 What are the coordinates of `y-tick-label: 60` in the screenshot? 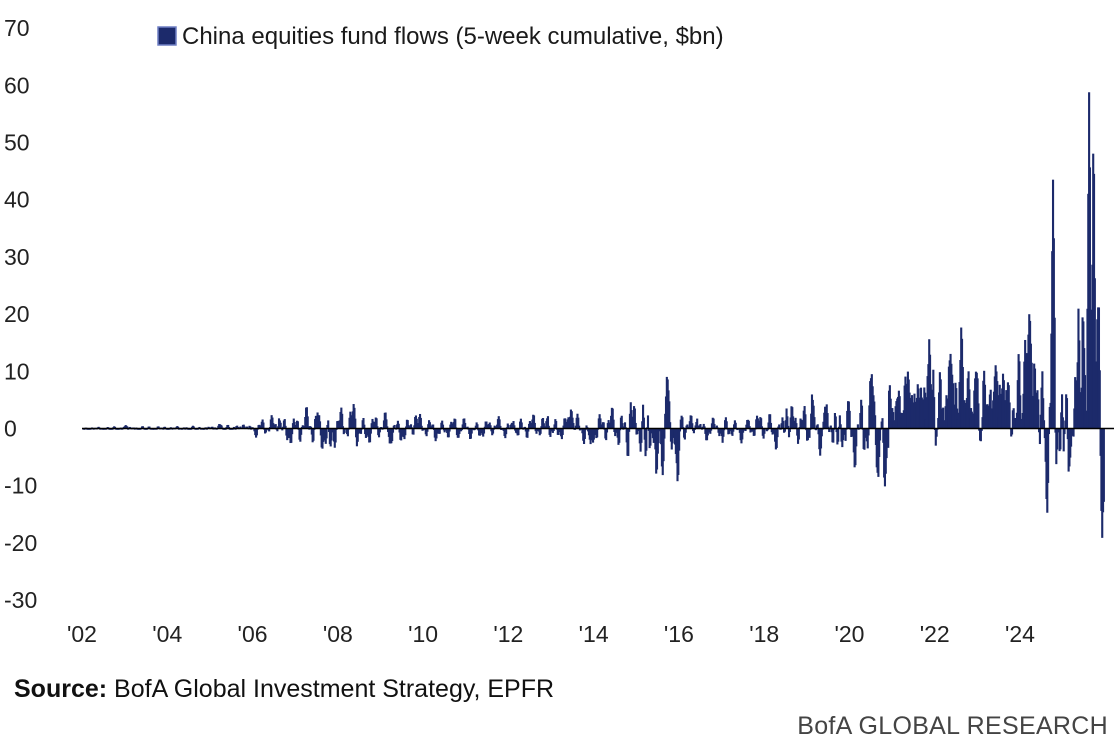 It's located at (17, 85).